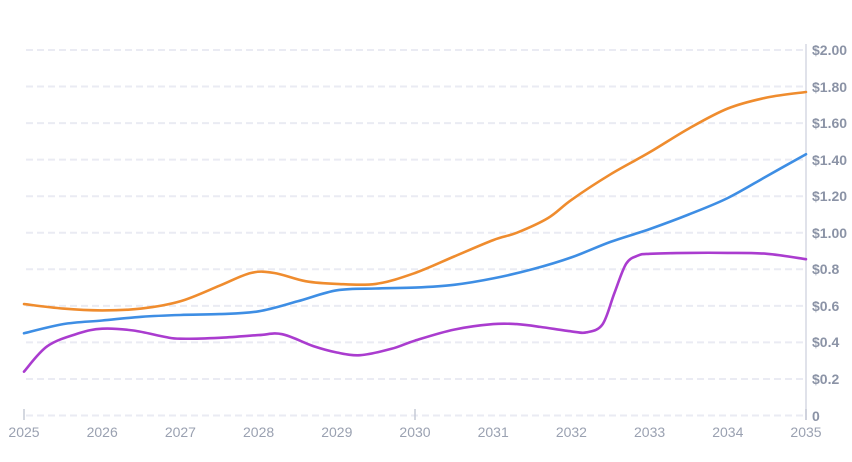 This screenshot has height=462, width=852. What do you see at coordinates (493, 432) in the screenshot?
I see `x-tick-label: 2031` at bounding box center [493, 432].